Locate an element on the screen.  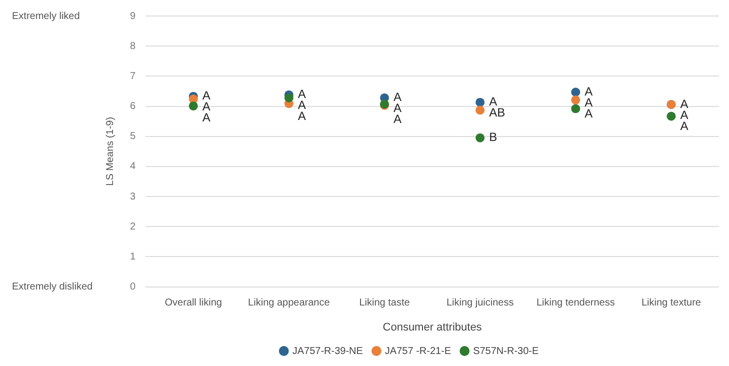
y-tick-label: 5 is located at coordinates (133, 136).